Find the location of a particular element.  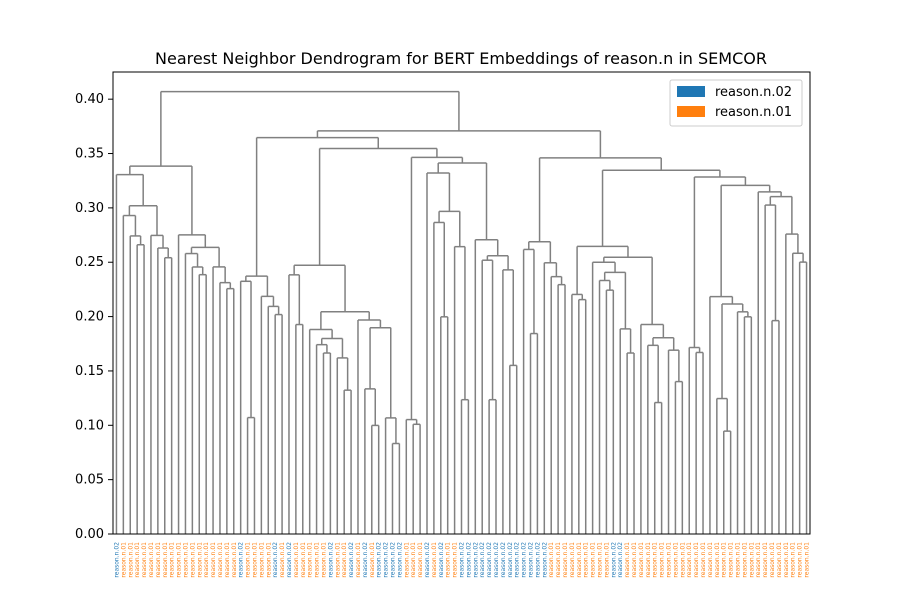

y-tick-label: 0.30 is located at coordinates (89, 208).